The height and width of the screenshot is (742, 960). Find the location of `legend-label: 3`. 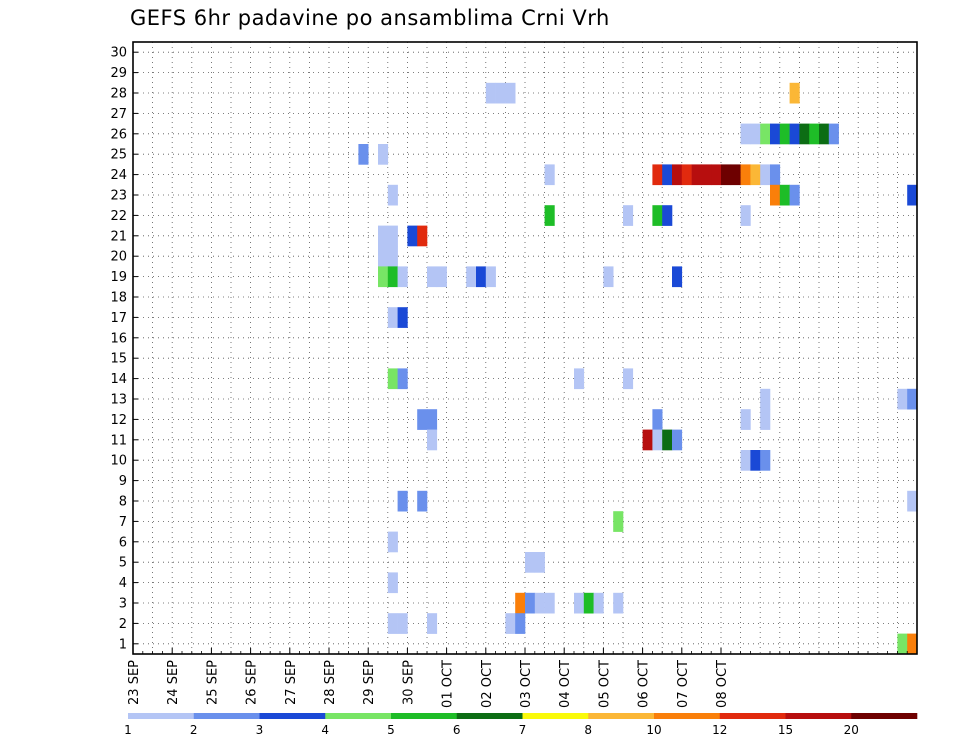

legend-label: 3 is located at coordinates (260, 730).